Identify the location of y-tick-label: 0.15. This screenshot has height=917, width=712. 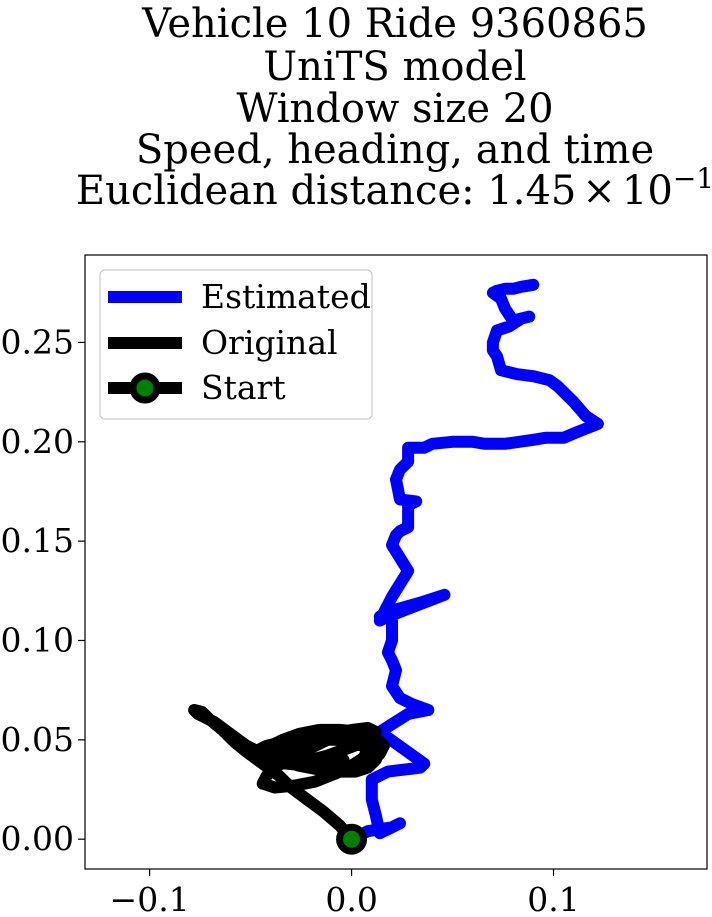
(37, 540).